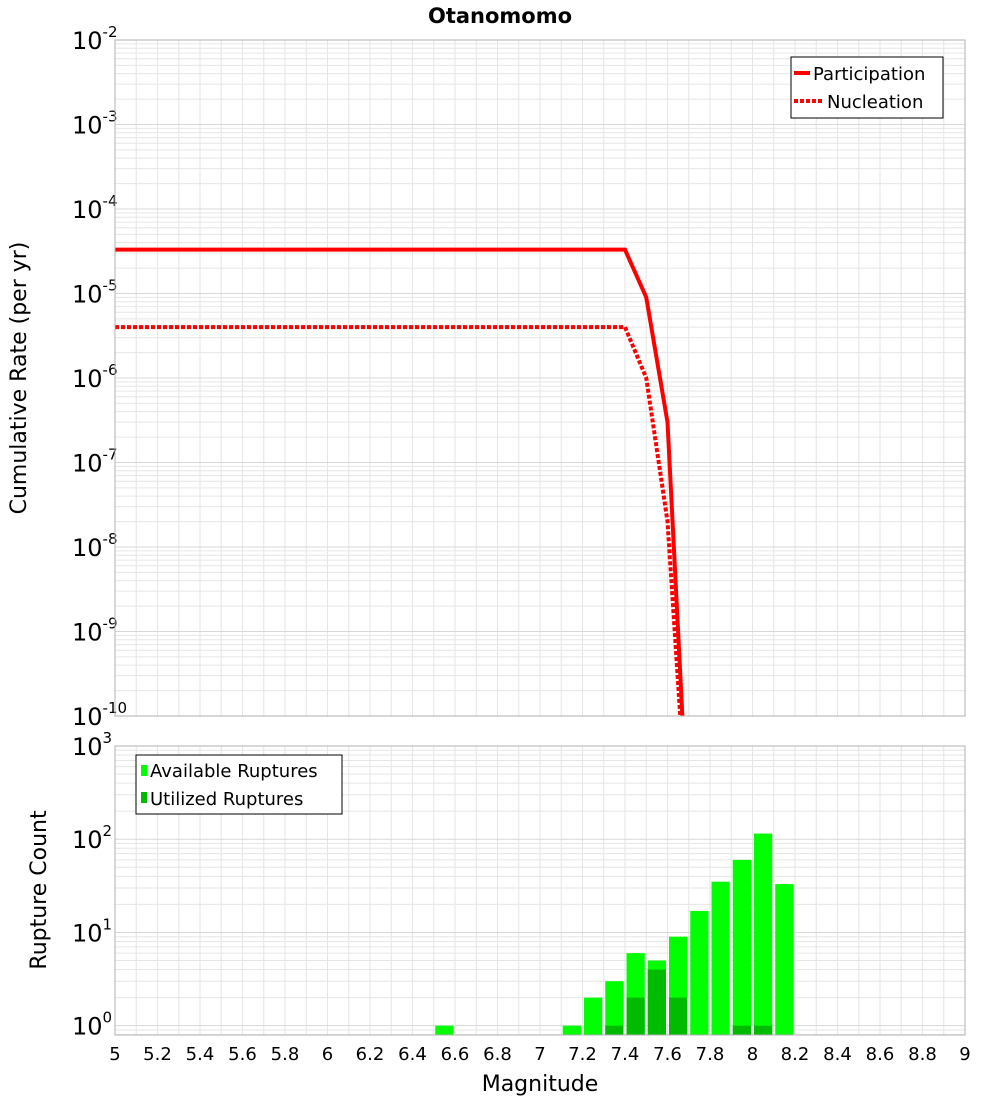 This screenshot has width=1000, height=1100. What do you see at coordinates (95, 462) in the screenshot?
I see `y-tick-label: 10⁻⁷` at bounding box center [95, 462].